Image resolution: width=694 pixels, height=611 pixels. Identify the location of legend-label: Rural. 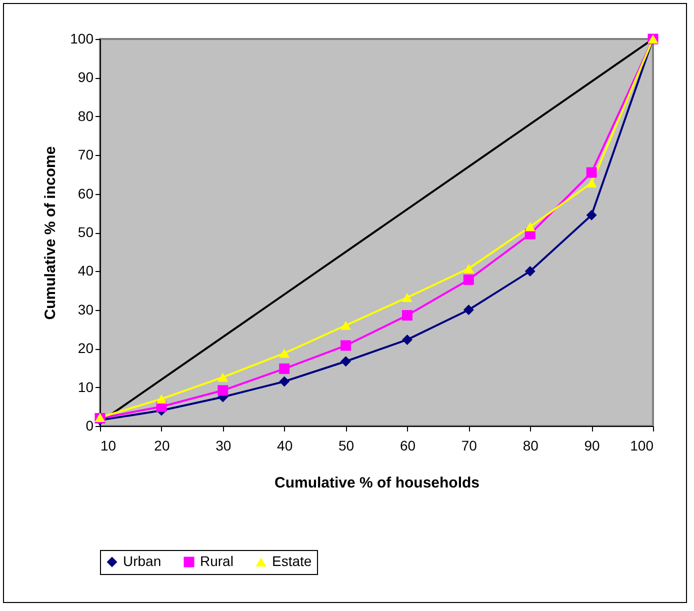
(217, 561).